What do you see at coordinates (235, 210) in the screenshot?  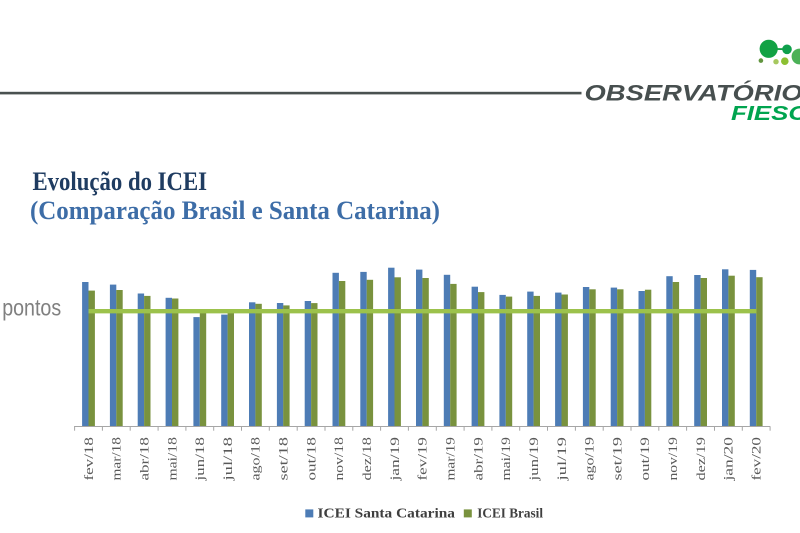 I see `svg-text:(Comparação Brasil e Santa Cat: (Comparação Brasil e Santa Catarina)` at bounding box center [235, 210].